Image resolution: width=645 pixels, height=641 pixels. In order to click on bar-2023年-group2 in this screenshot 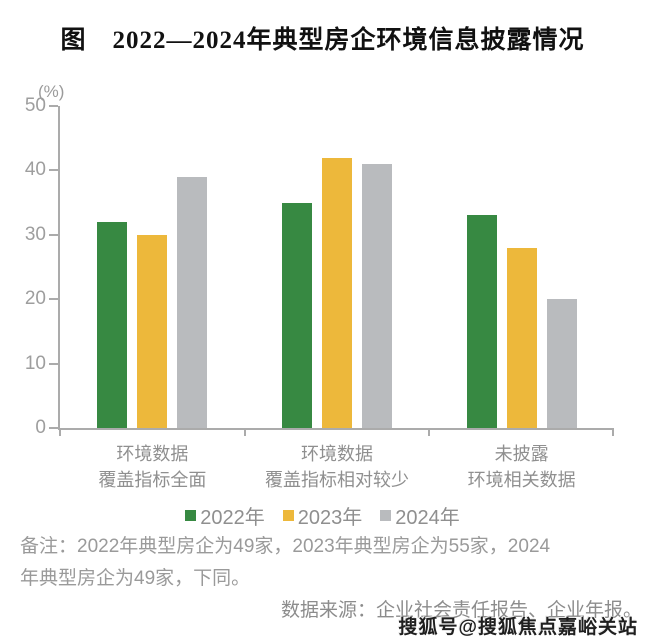, I will do `click(337, 292)`.